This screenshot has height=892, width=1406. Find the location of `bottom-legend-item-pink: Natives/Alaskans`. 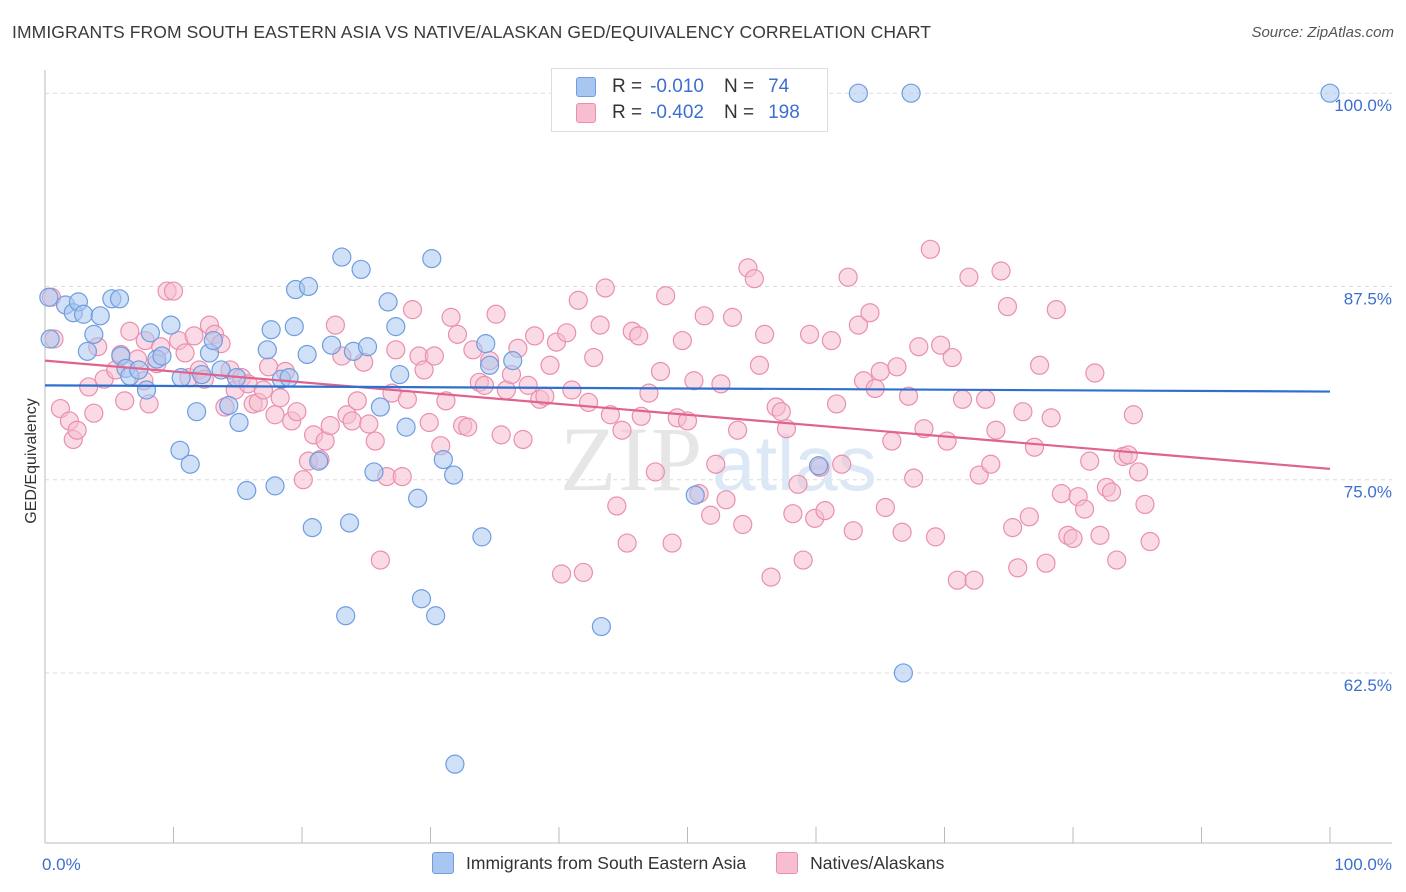

bottom-legend-item-pink: Natives/Alaskans is located at coordinates (860, 863).